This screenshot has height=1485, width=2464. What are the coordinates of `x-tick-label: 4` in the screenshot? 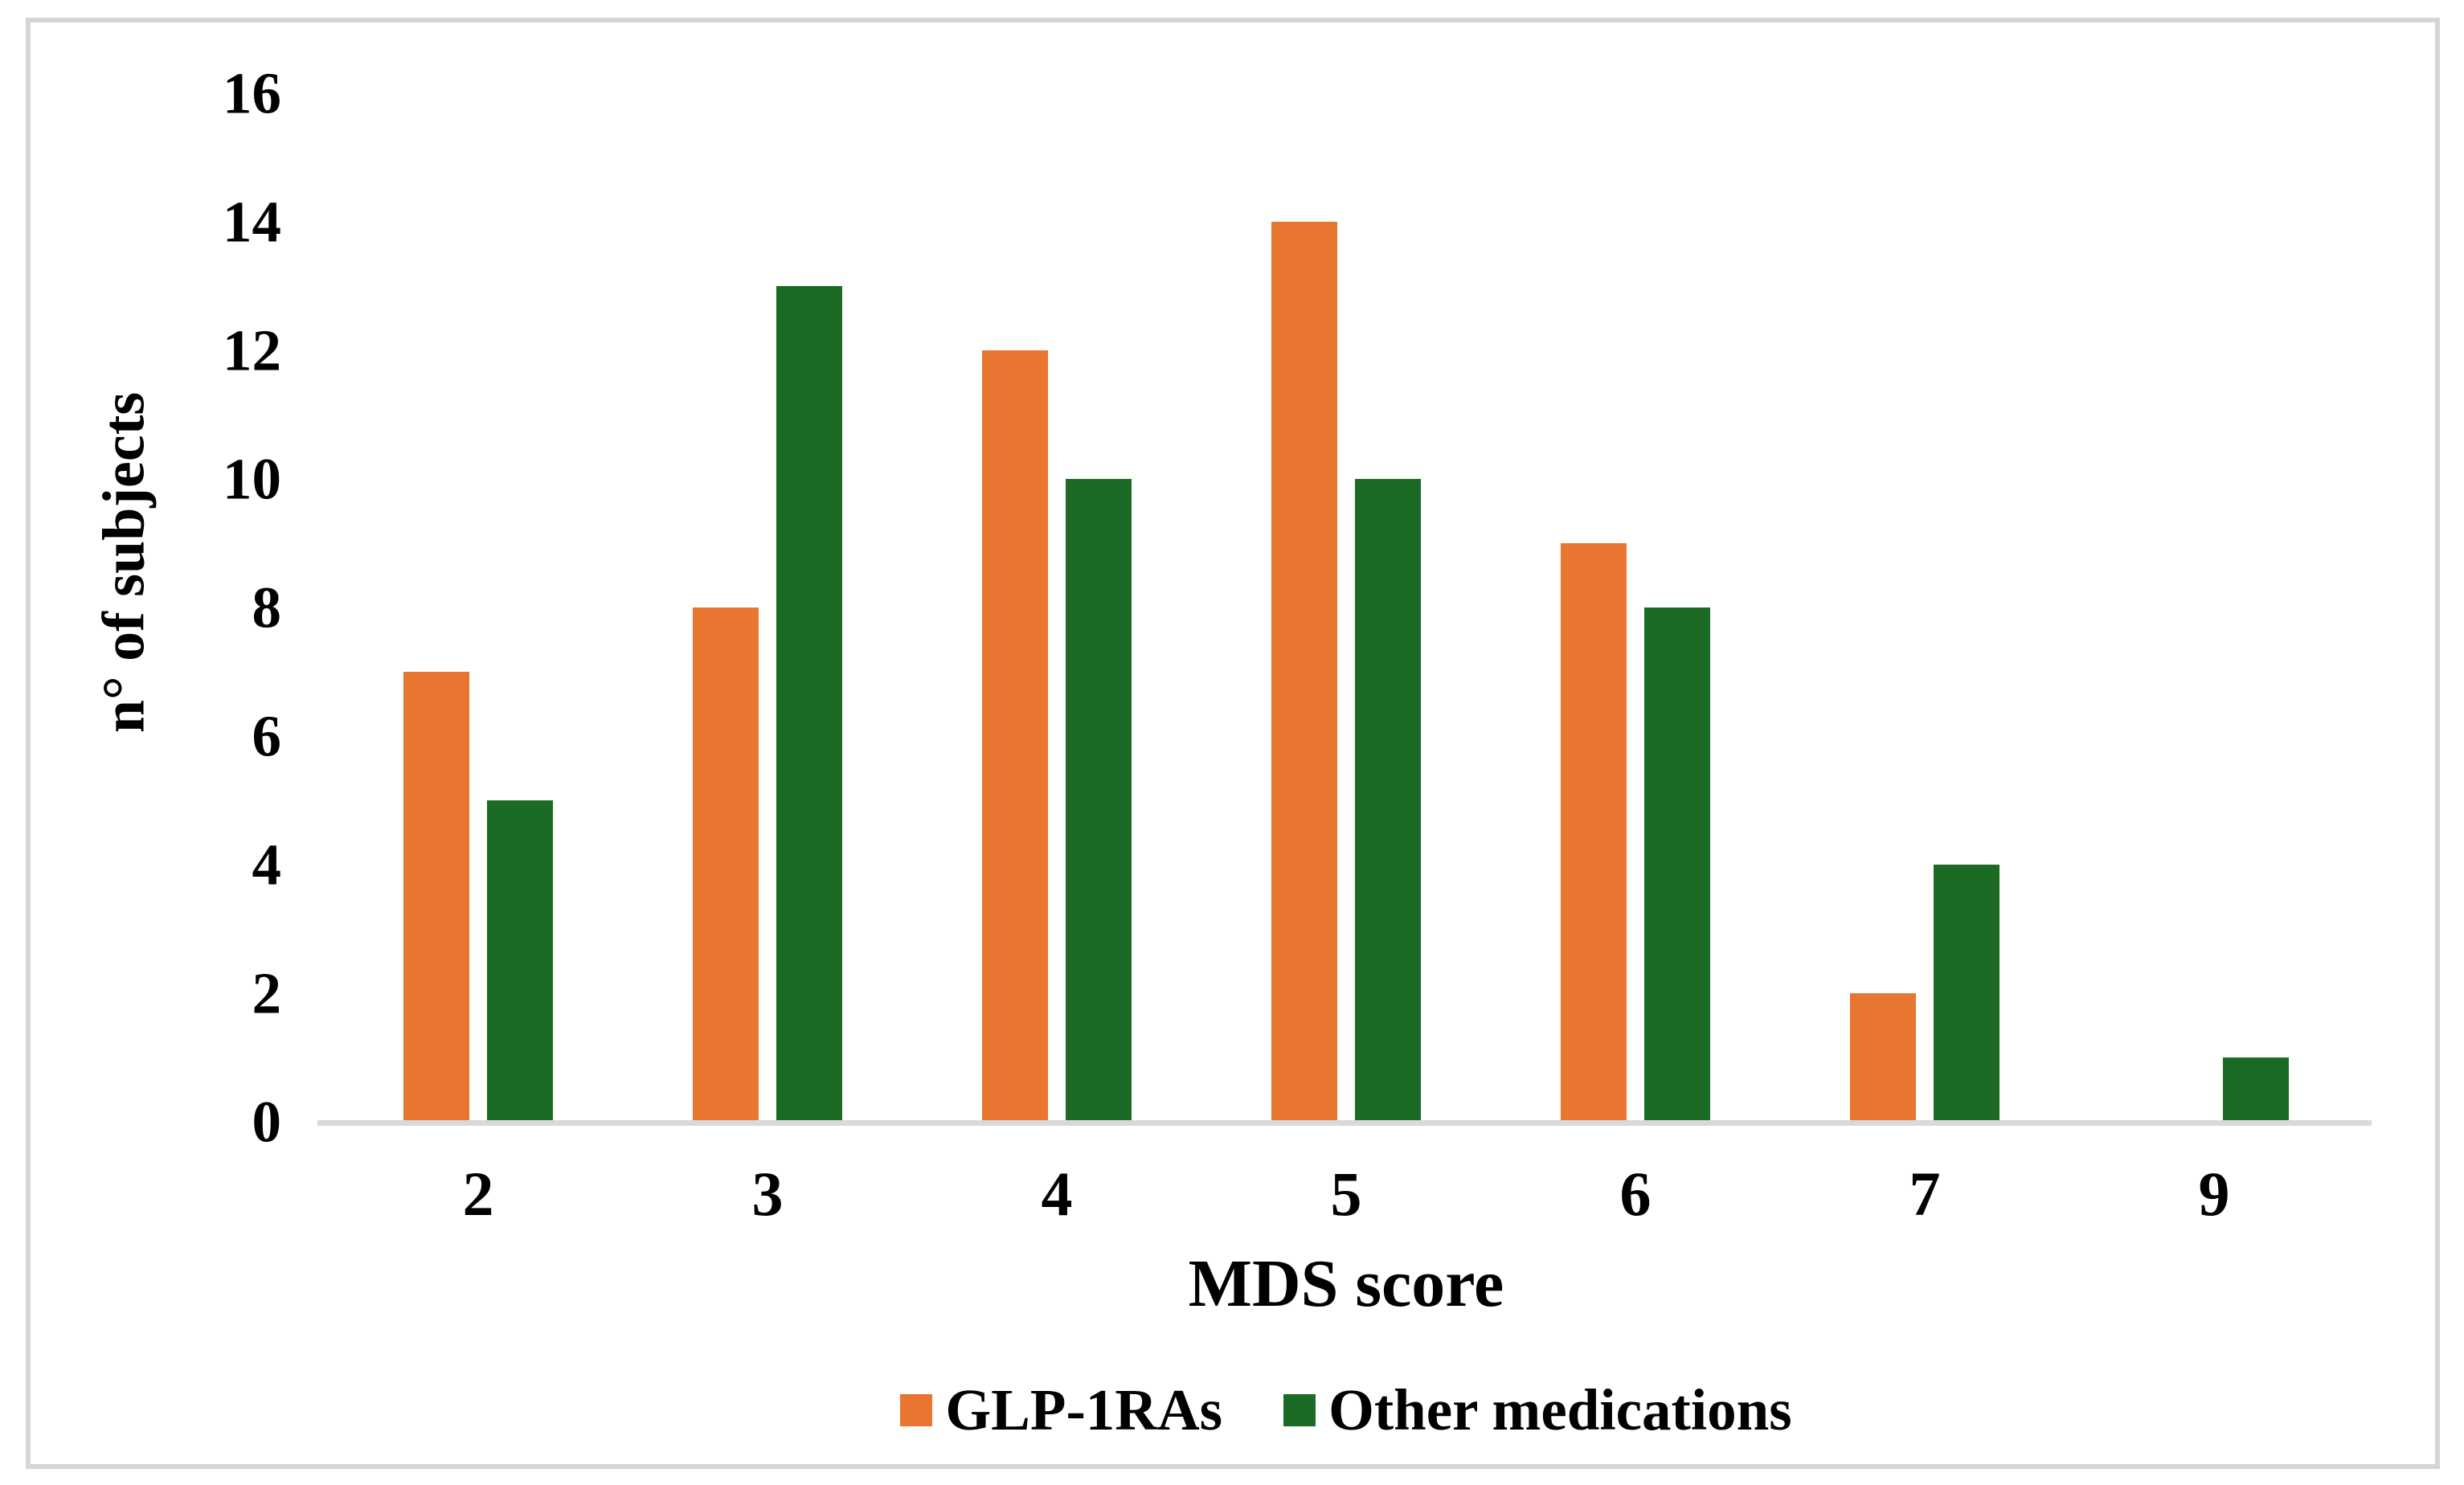 It's located at (1057, 1194).